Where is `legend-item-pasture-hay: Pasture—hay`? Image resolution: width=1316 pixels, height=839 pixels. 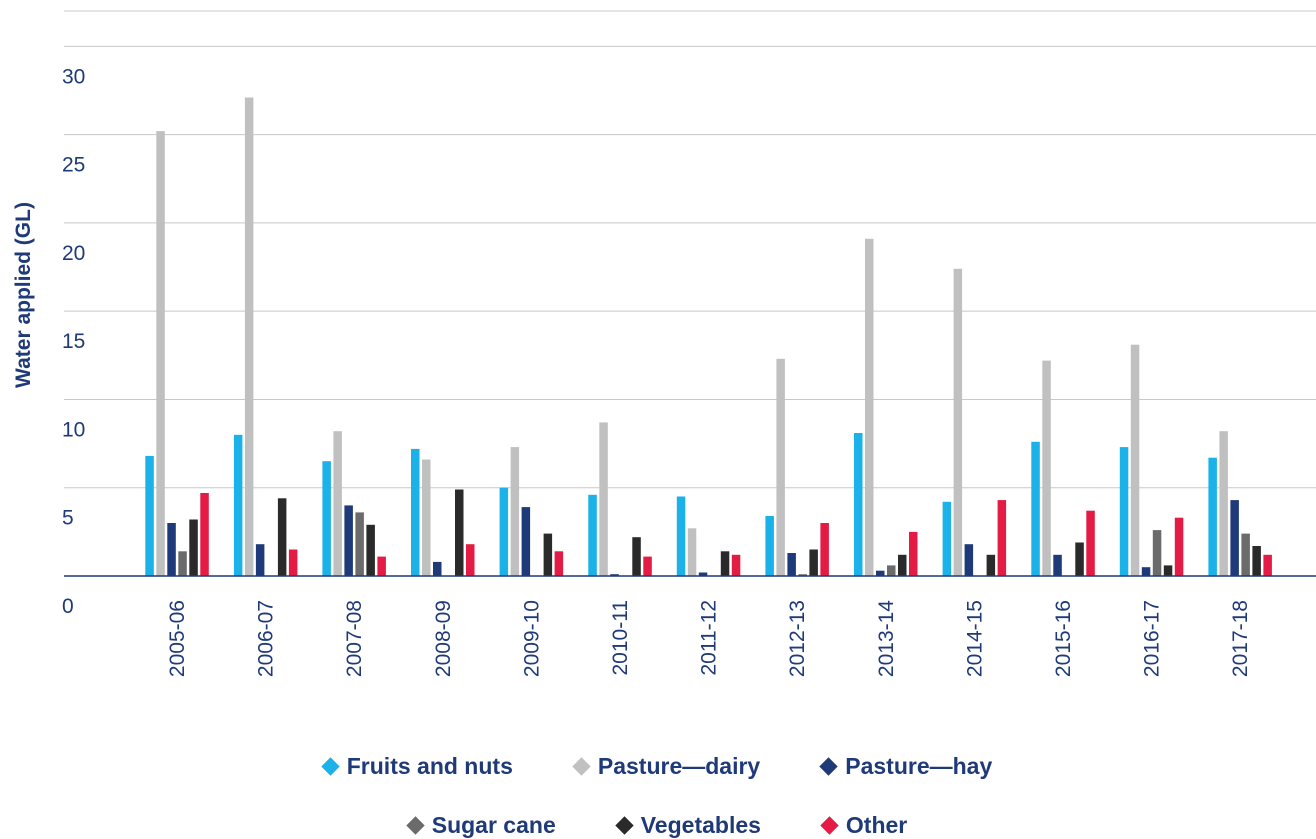
legend-item-pasture-hay: Pasture—hay is located at coordinates (906, 766).